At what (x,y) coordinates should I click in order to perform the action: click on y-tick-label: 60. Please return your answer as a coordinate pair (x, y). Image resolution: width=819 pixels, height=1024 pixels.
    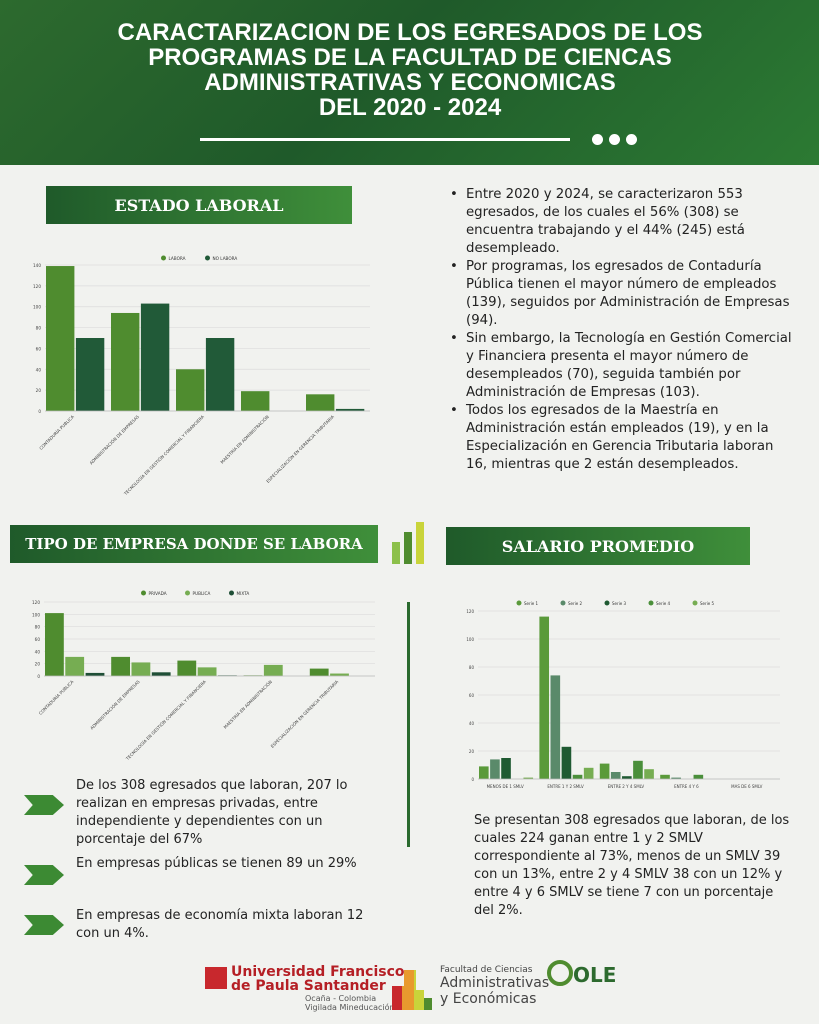
    Looking at the image, I should click on (38, 639).